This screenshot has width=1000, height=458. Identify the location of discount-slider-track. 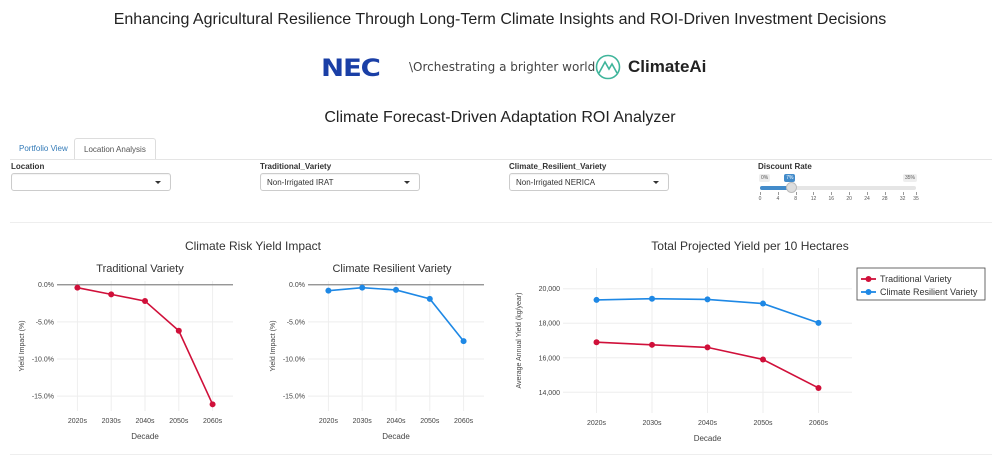
(838, 188).